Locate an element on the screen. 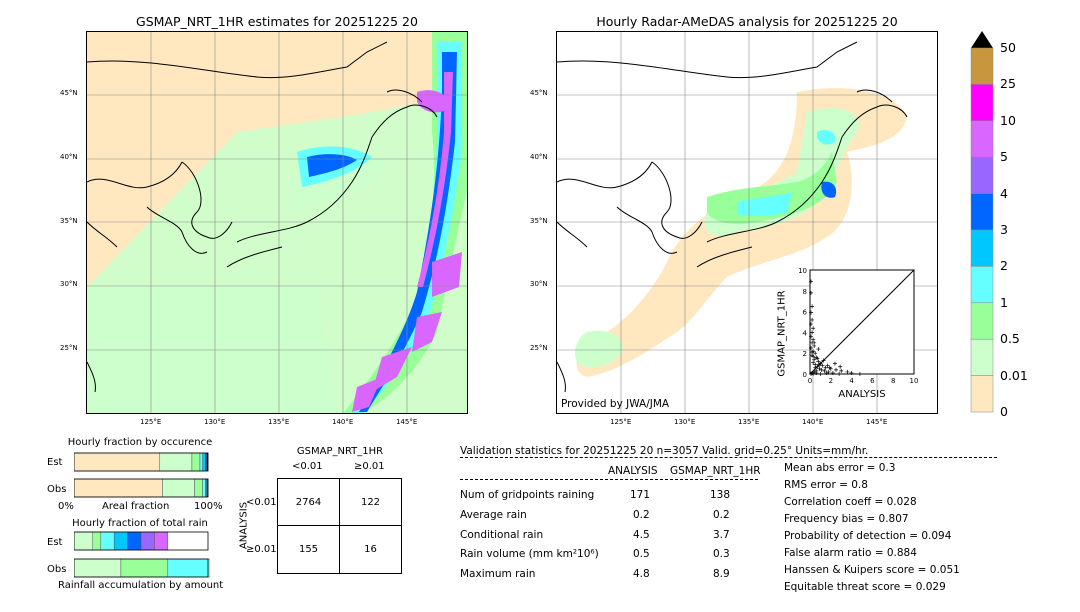 The width and height of the screenshot is (1080, 612). validation-col-gsmap: GSMAP_NRT_1HR is located at coordinates (715, 471).